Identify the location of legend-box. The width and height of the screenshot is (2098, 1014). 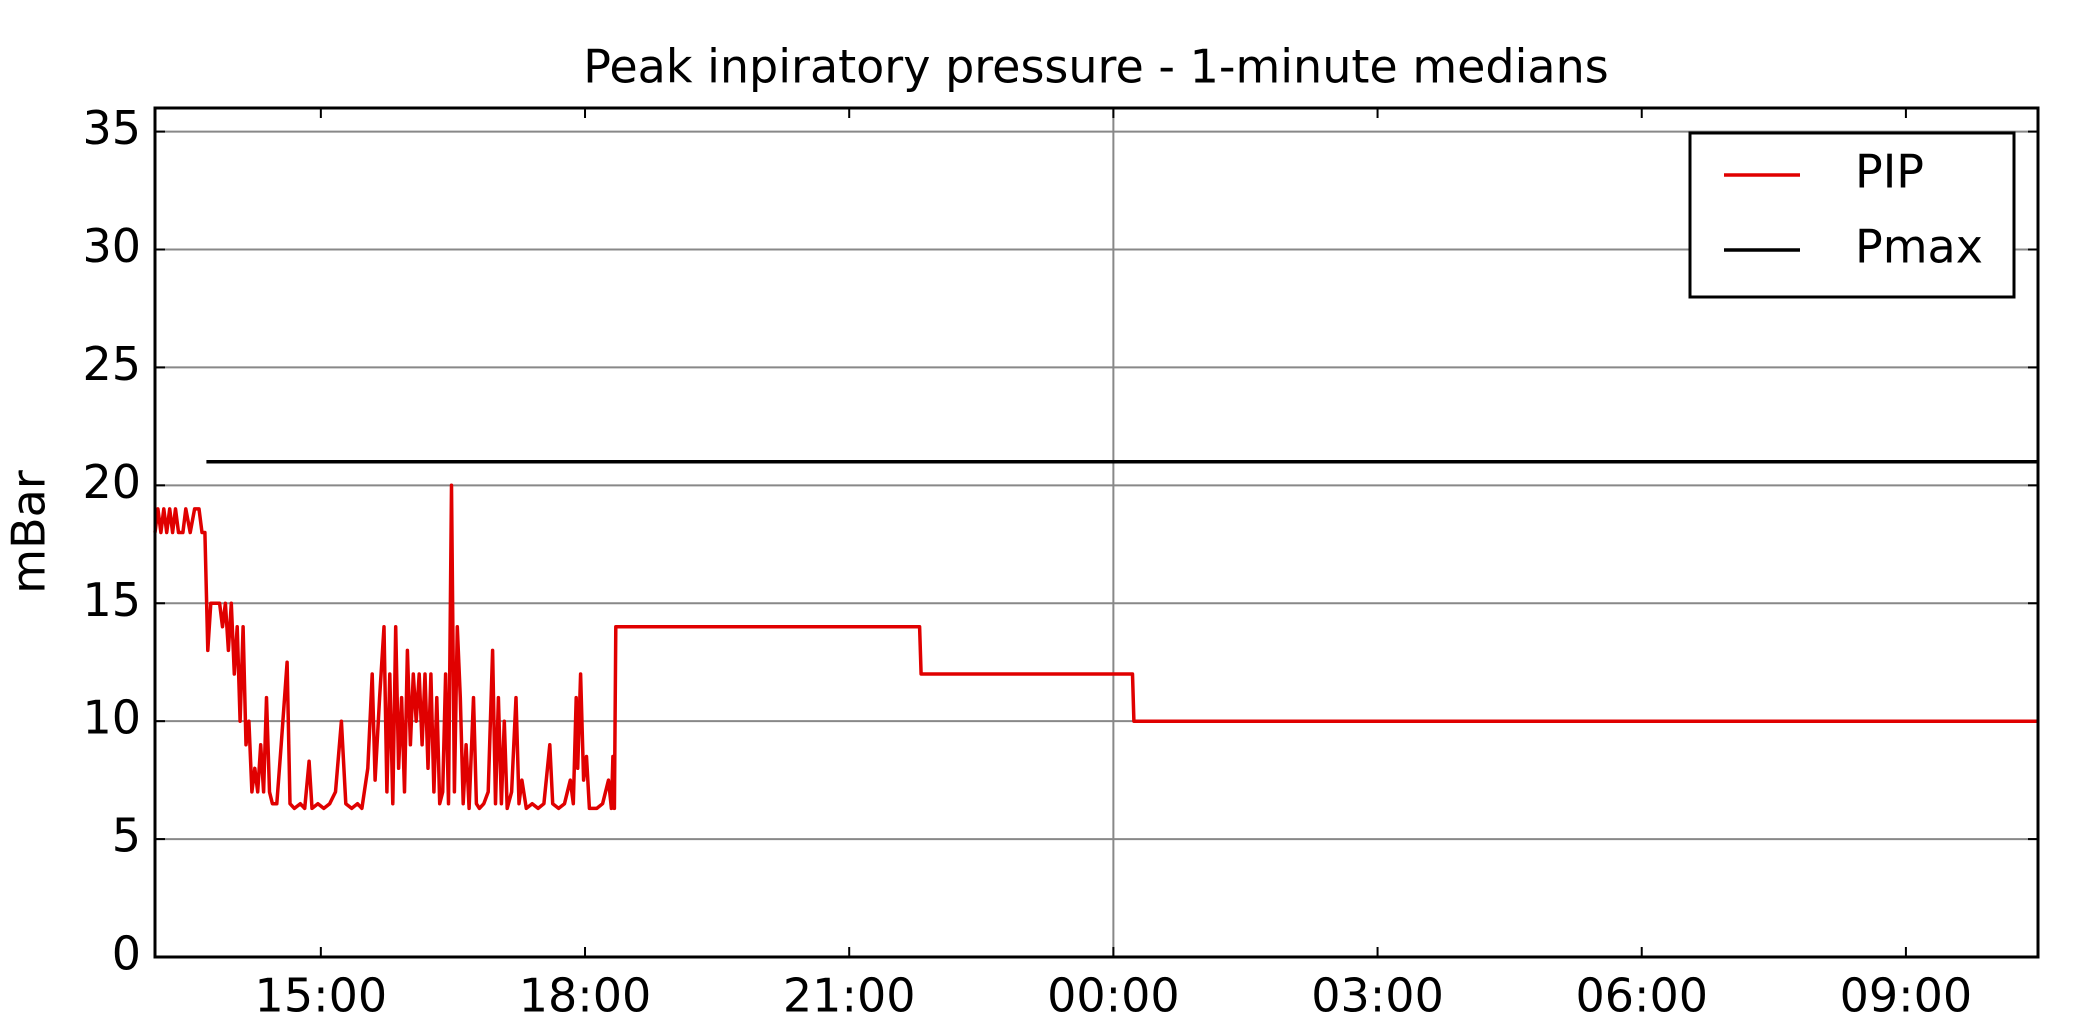
(1852, 215).